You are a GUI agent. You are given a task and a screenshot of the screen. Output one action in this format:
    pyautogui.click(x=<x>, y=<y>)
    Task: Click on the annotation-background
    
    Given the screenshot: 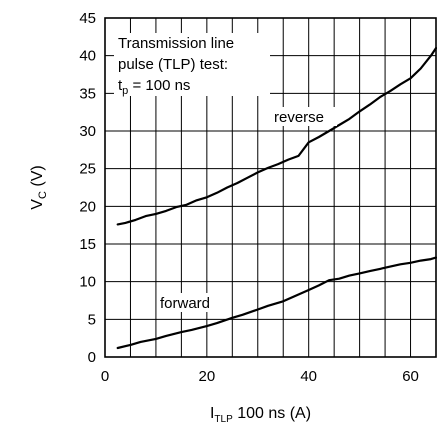 What is the action you would take?
    pyautogui.click(x=192, y=64)
    